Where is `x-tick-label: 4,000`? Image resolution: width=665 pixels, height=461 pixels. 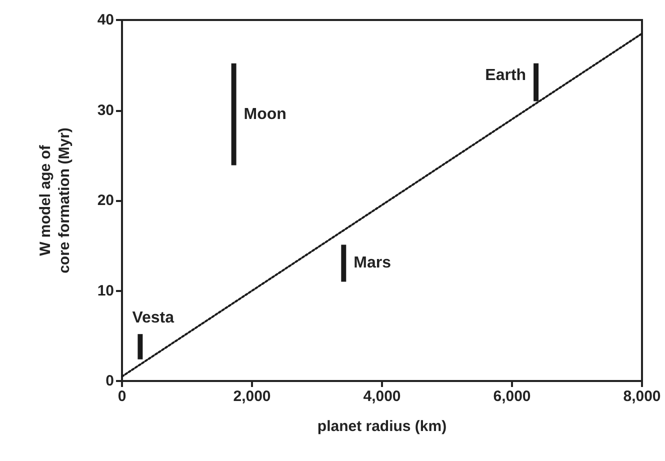
x-tick-label: 4,000 is located at coordinates (382, 396).